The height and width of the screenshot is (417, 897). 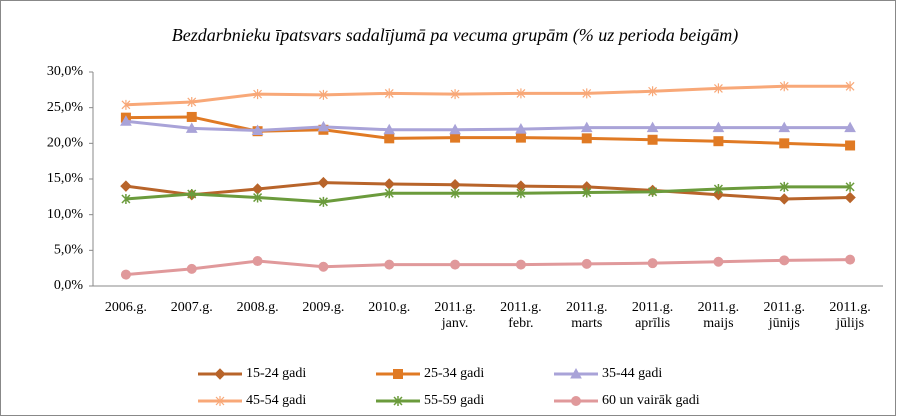 I want to click on y-tick-label: 25,0%, so click(x=65, y=107).